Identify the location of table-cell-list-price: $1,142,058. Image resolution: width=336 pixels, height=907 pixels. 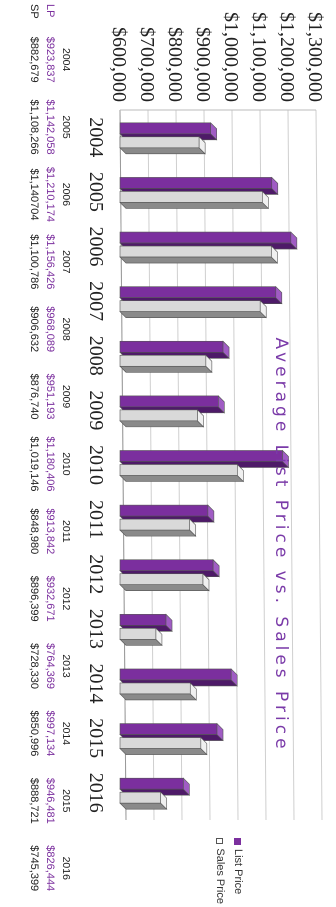
(50, 127).